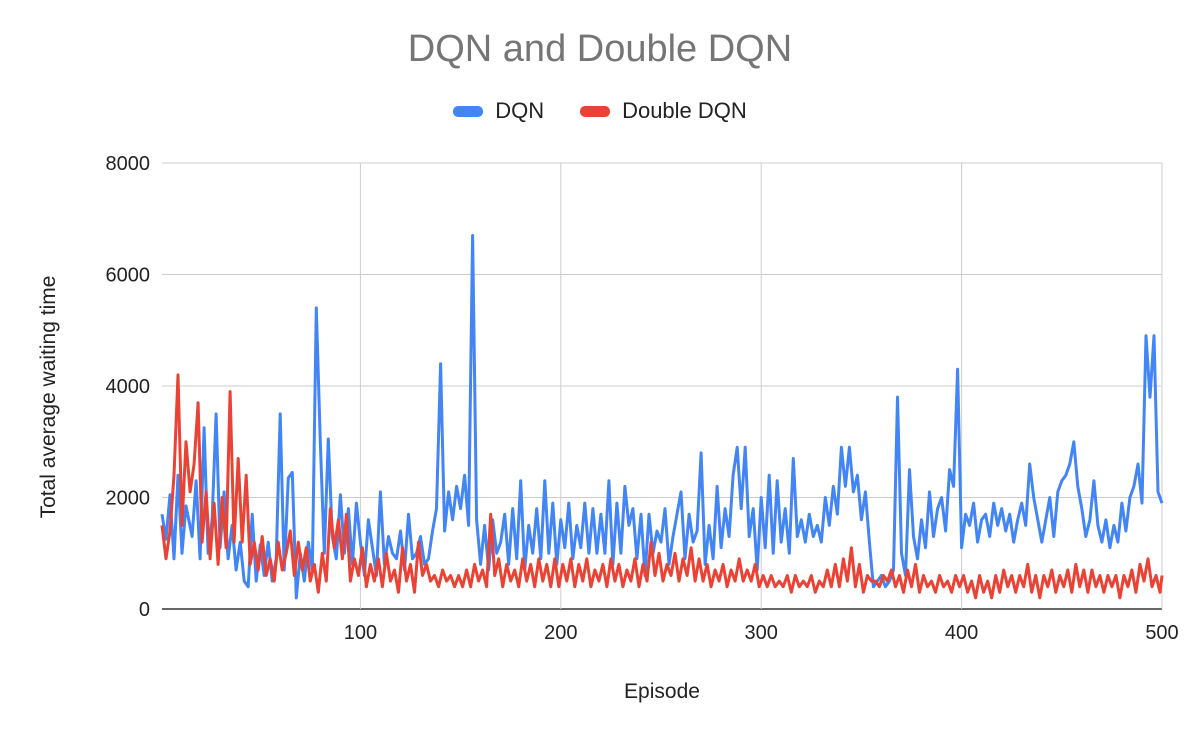 The height and width of the screenshot is (742, 1200). I want to click on x-tick-label: 300, so click(761, 633).